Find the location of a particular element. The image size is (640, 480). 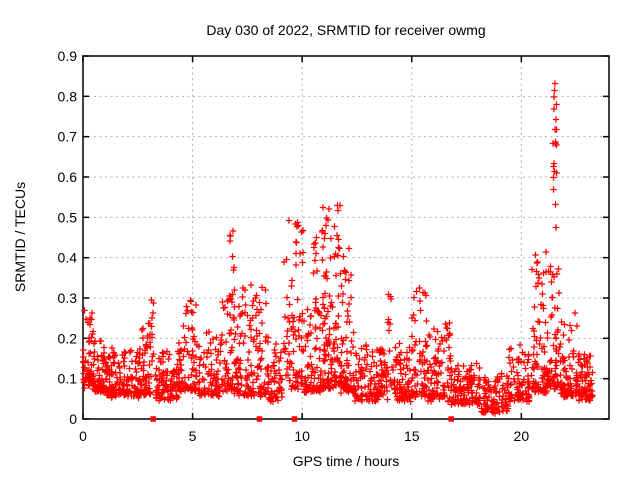

y-tick-label: 0.7 is located at coordinates (68, 137).